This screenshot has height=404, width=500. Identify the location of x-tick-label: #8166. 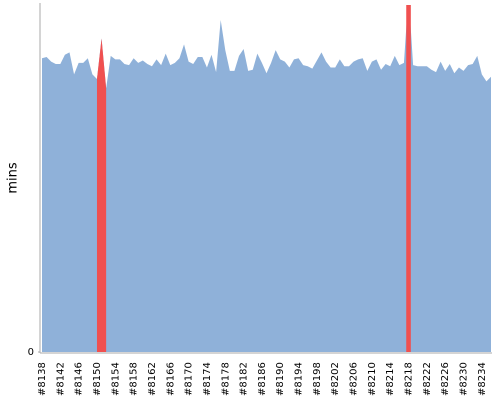
(170, 379).